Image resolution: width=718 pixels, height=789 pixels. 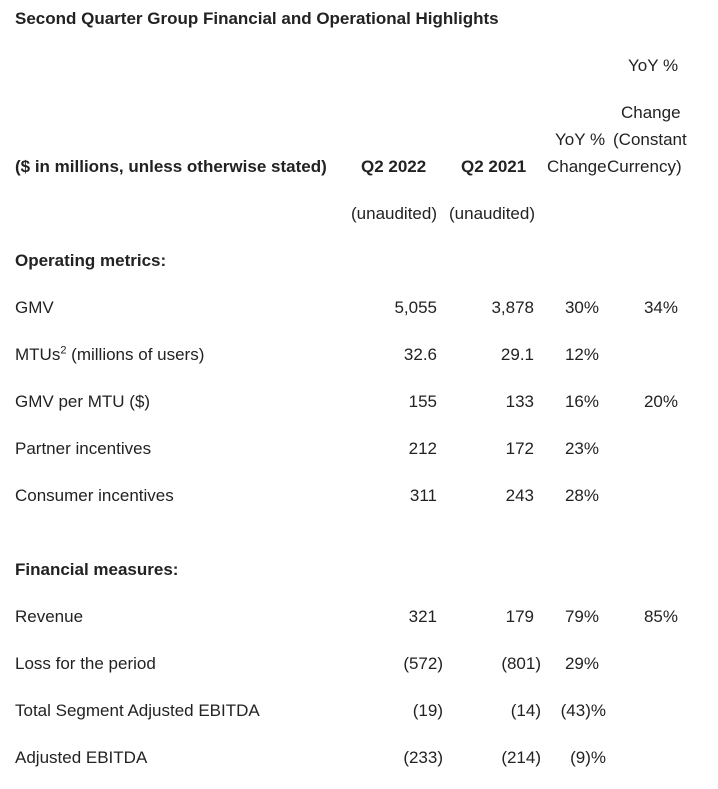 I want to click on row-mtus-label: MTUs2 (millions of users), so click(x=110, y=354).